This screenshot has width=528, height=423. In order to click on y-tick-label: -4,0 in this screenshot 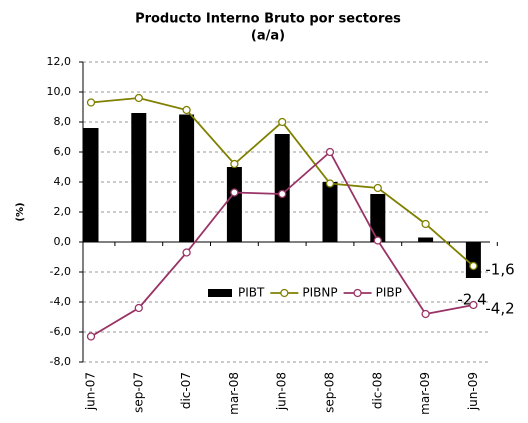, I will do `click(60, 301)`.